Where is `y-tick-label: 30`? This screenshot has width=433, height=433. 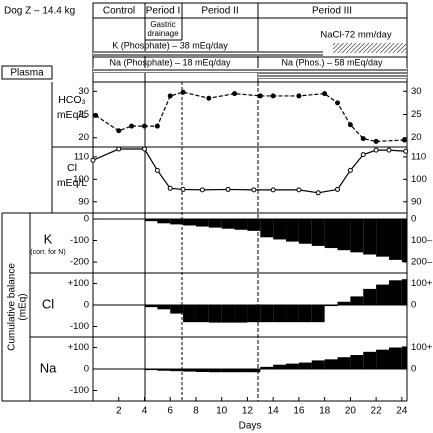 y-tick-label: 30 is located at coordinates (83, 91).